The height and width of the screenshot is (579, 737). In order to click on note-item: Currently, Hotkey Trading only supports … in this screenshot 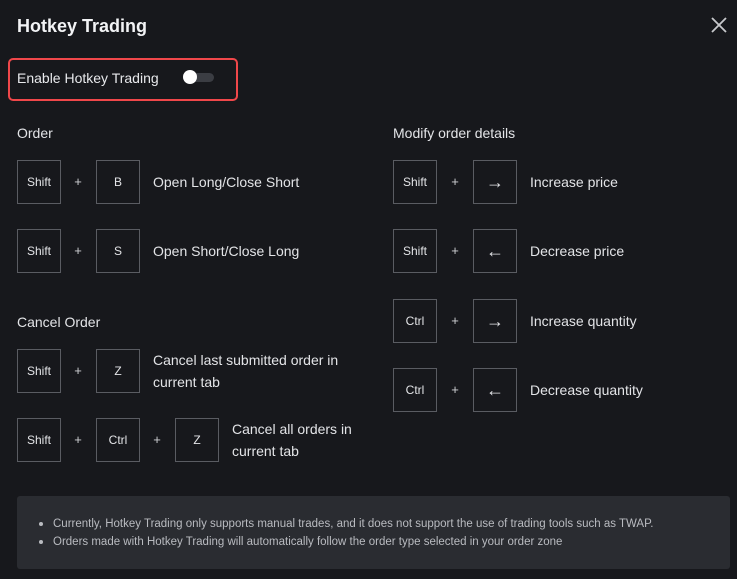, I will do `click(384, 524)`.